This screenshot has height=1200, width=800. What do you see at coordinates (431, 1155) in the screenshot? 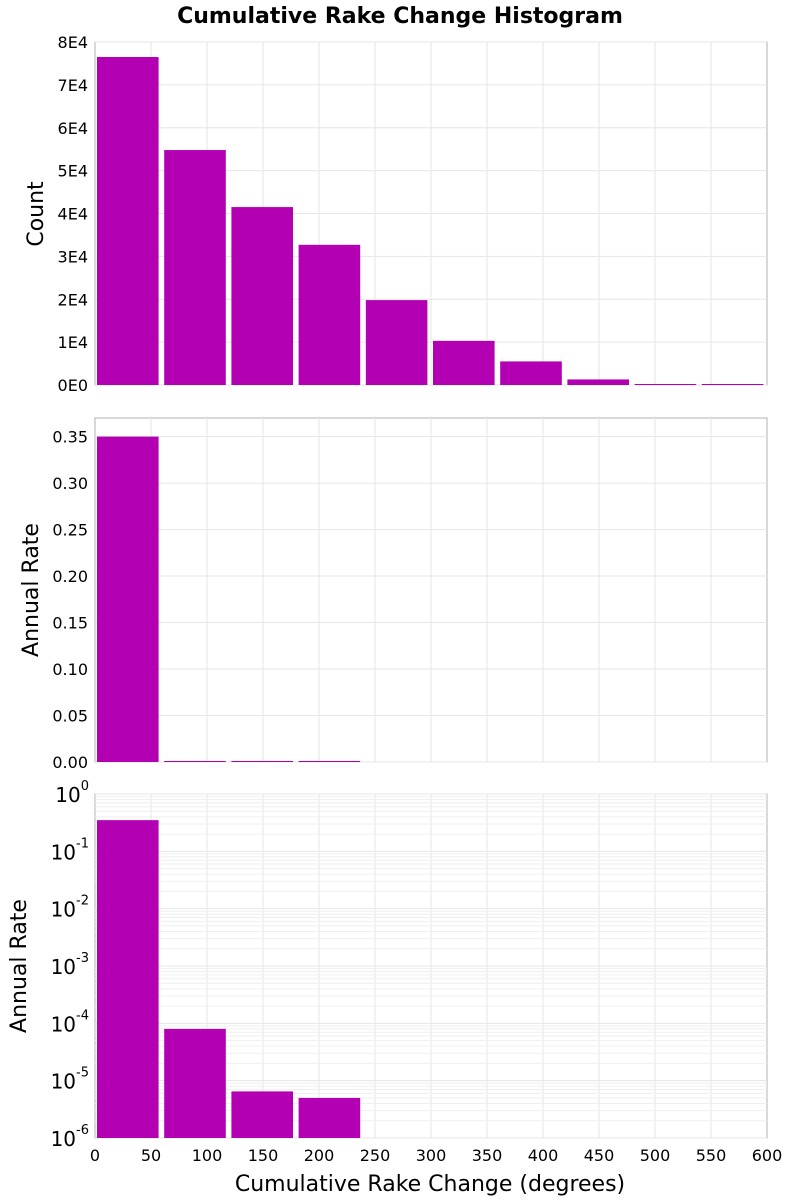
I see `x-tick-label: 300` at bounding box center [431, 1155].